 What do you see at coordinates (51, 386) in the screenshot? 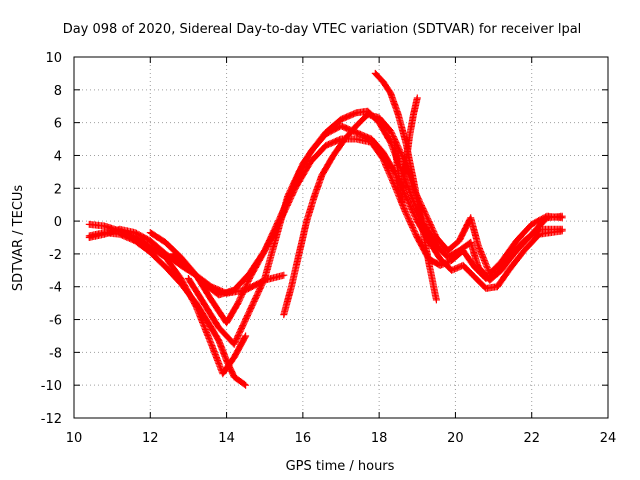
I see `y-tick-label: -10` at bounding box center [51, 386].